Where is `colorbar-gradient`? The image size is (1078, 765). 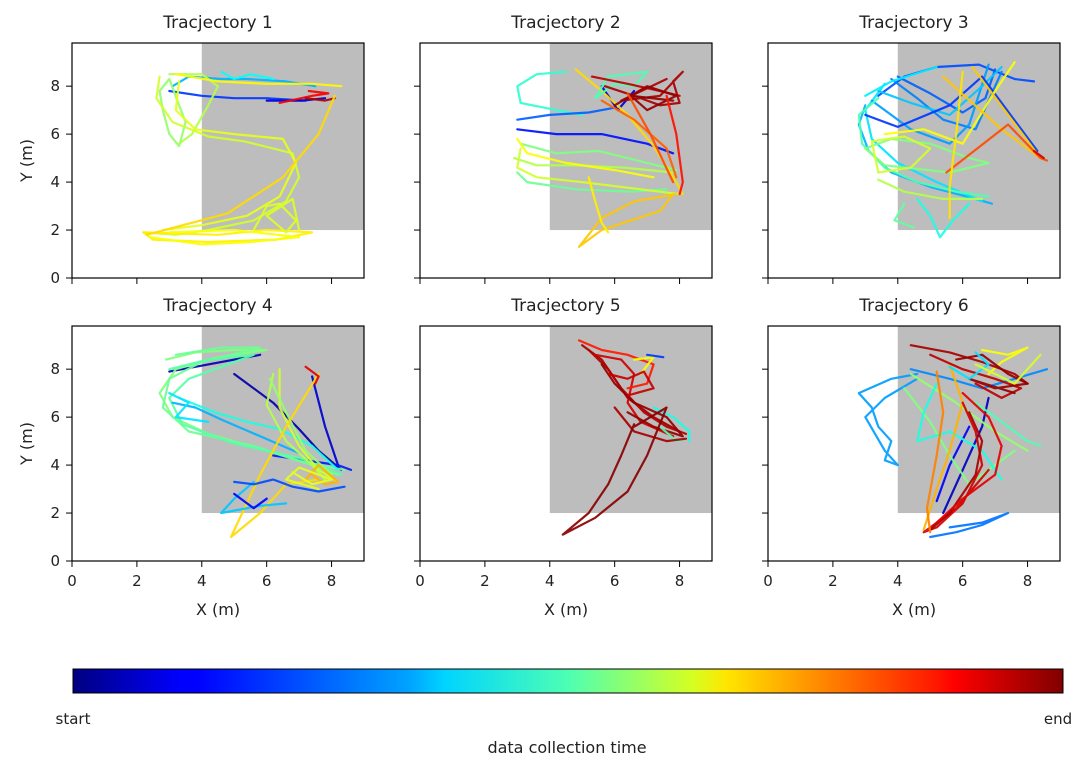
colorbar-gradient is located at coordinates (568, 681).